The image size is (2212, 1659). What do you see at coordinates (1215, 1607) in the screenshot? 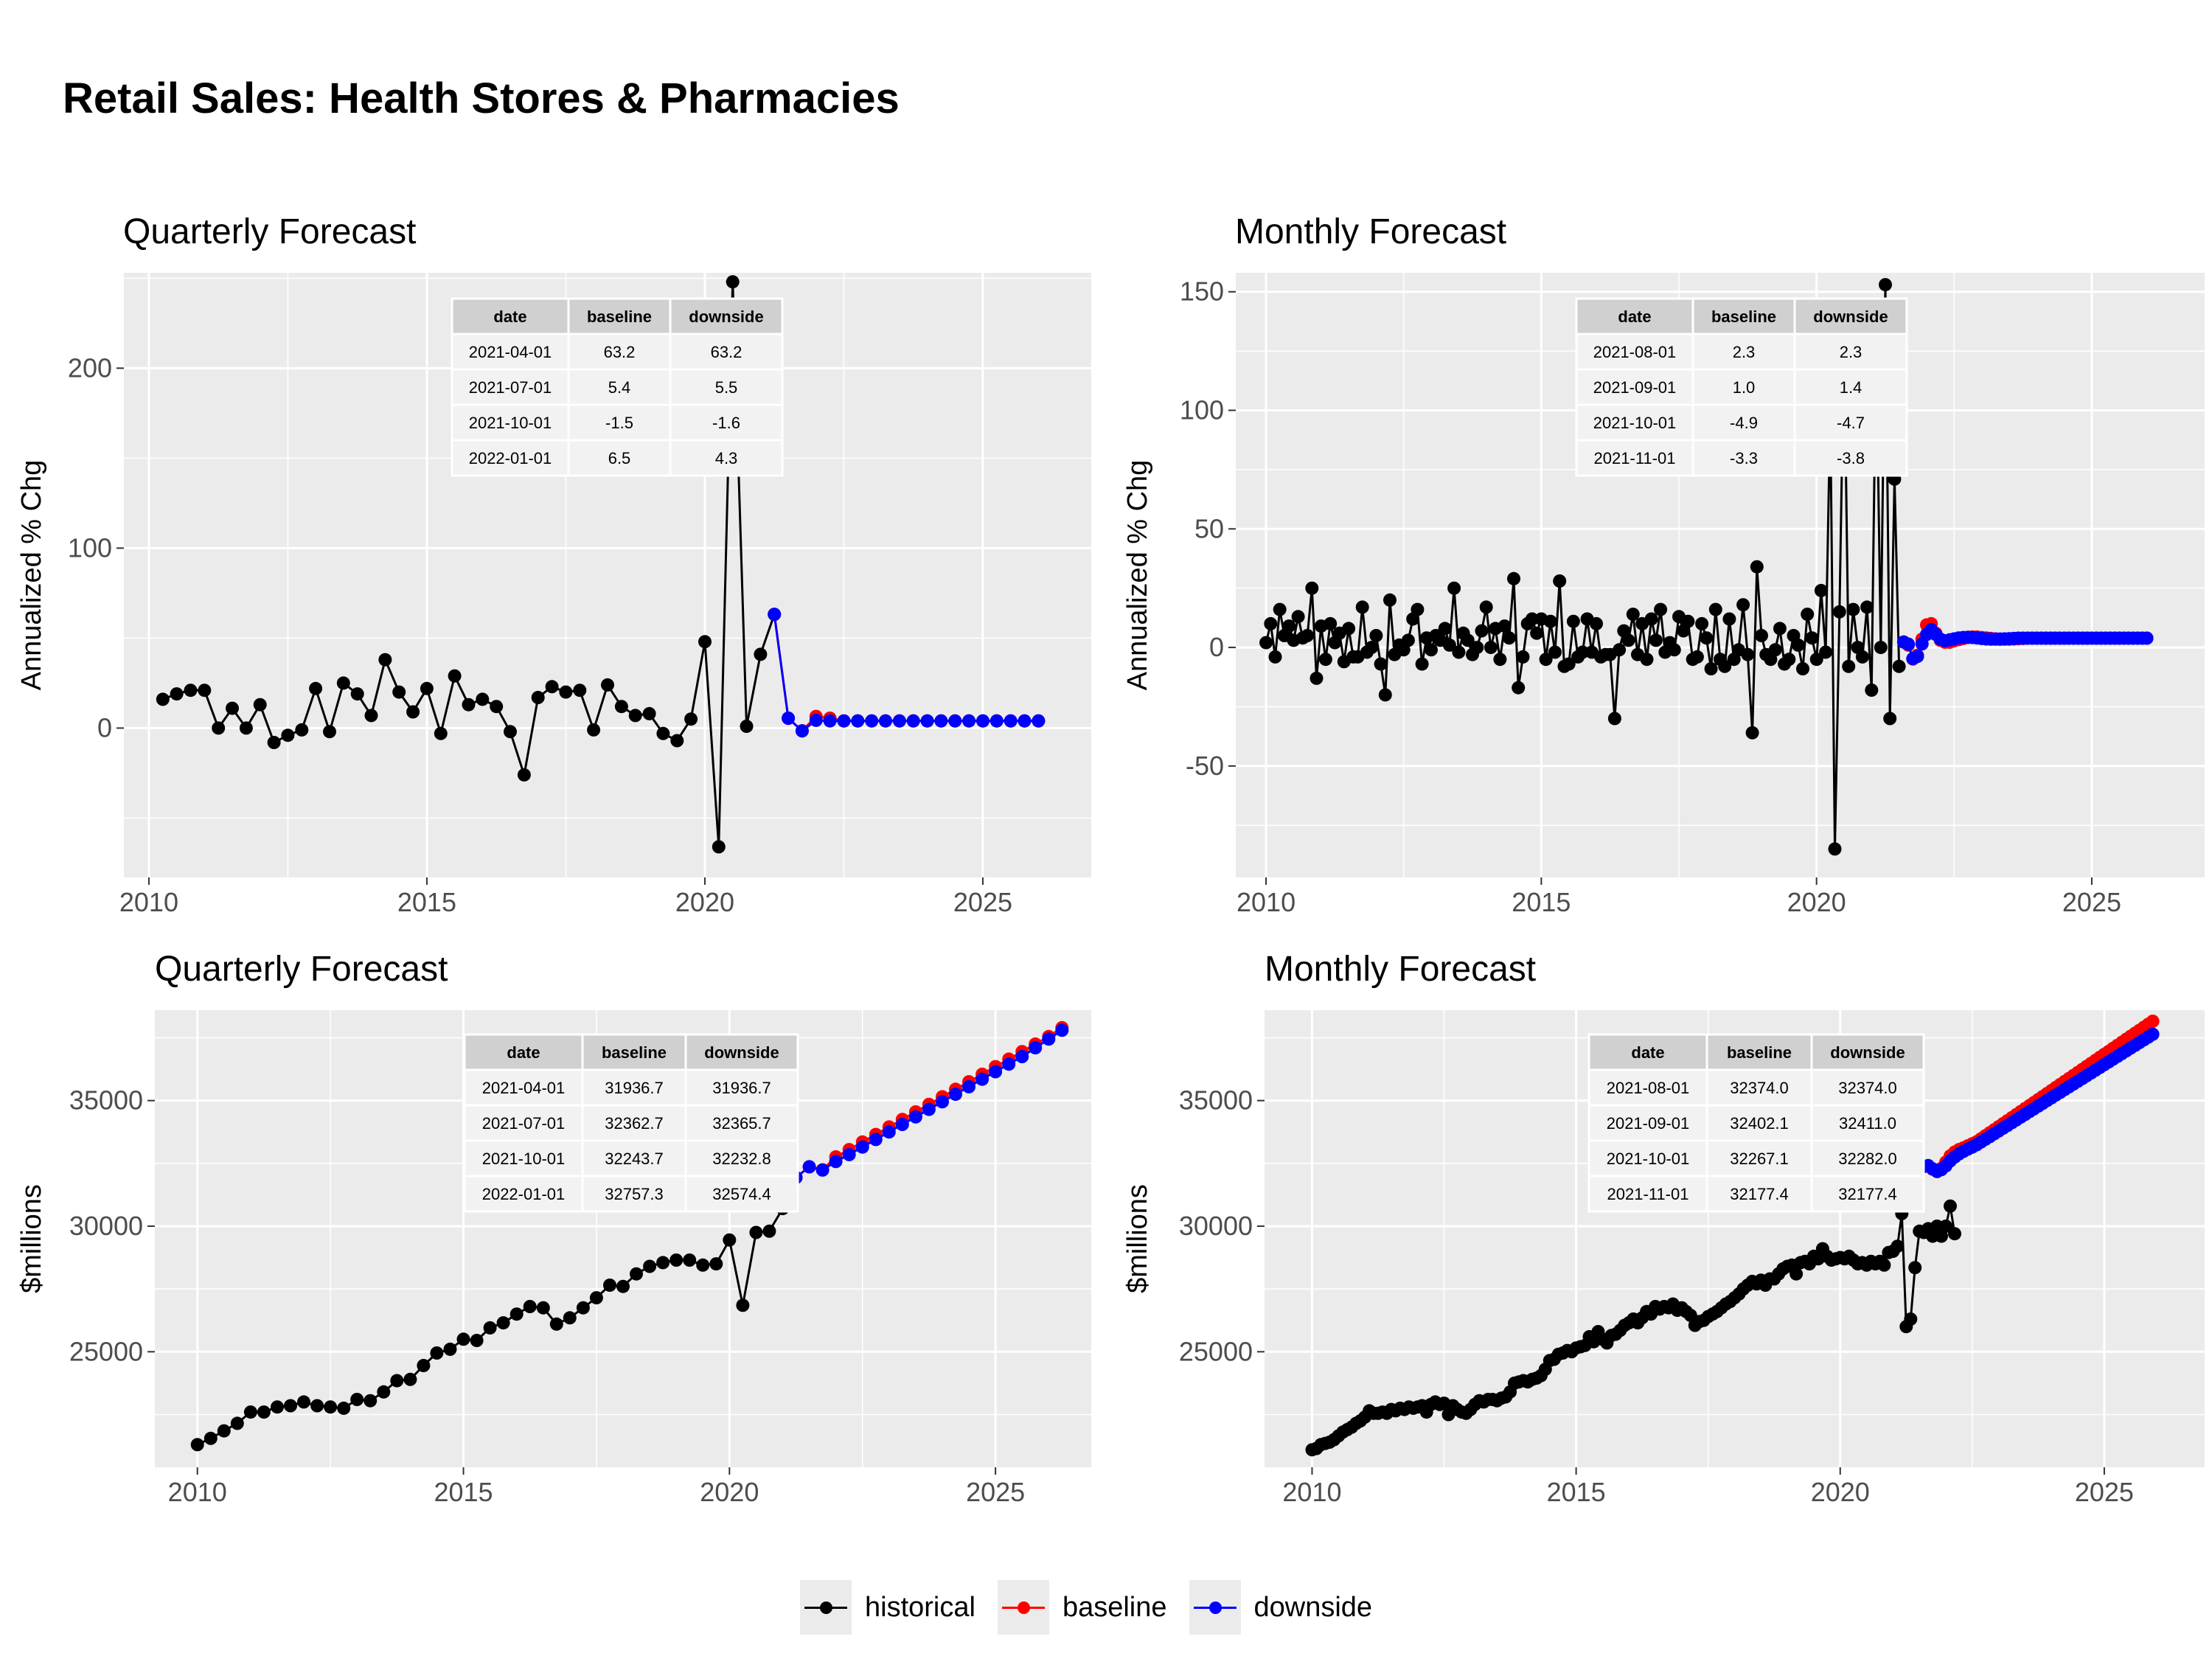
I see `legend-key-downside` at bounding box center [1215, 1607].